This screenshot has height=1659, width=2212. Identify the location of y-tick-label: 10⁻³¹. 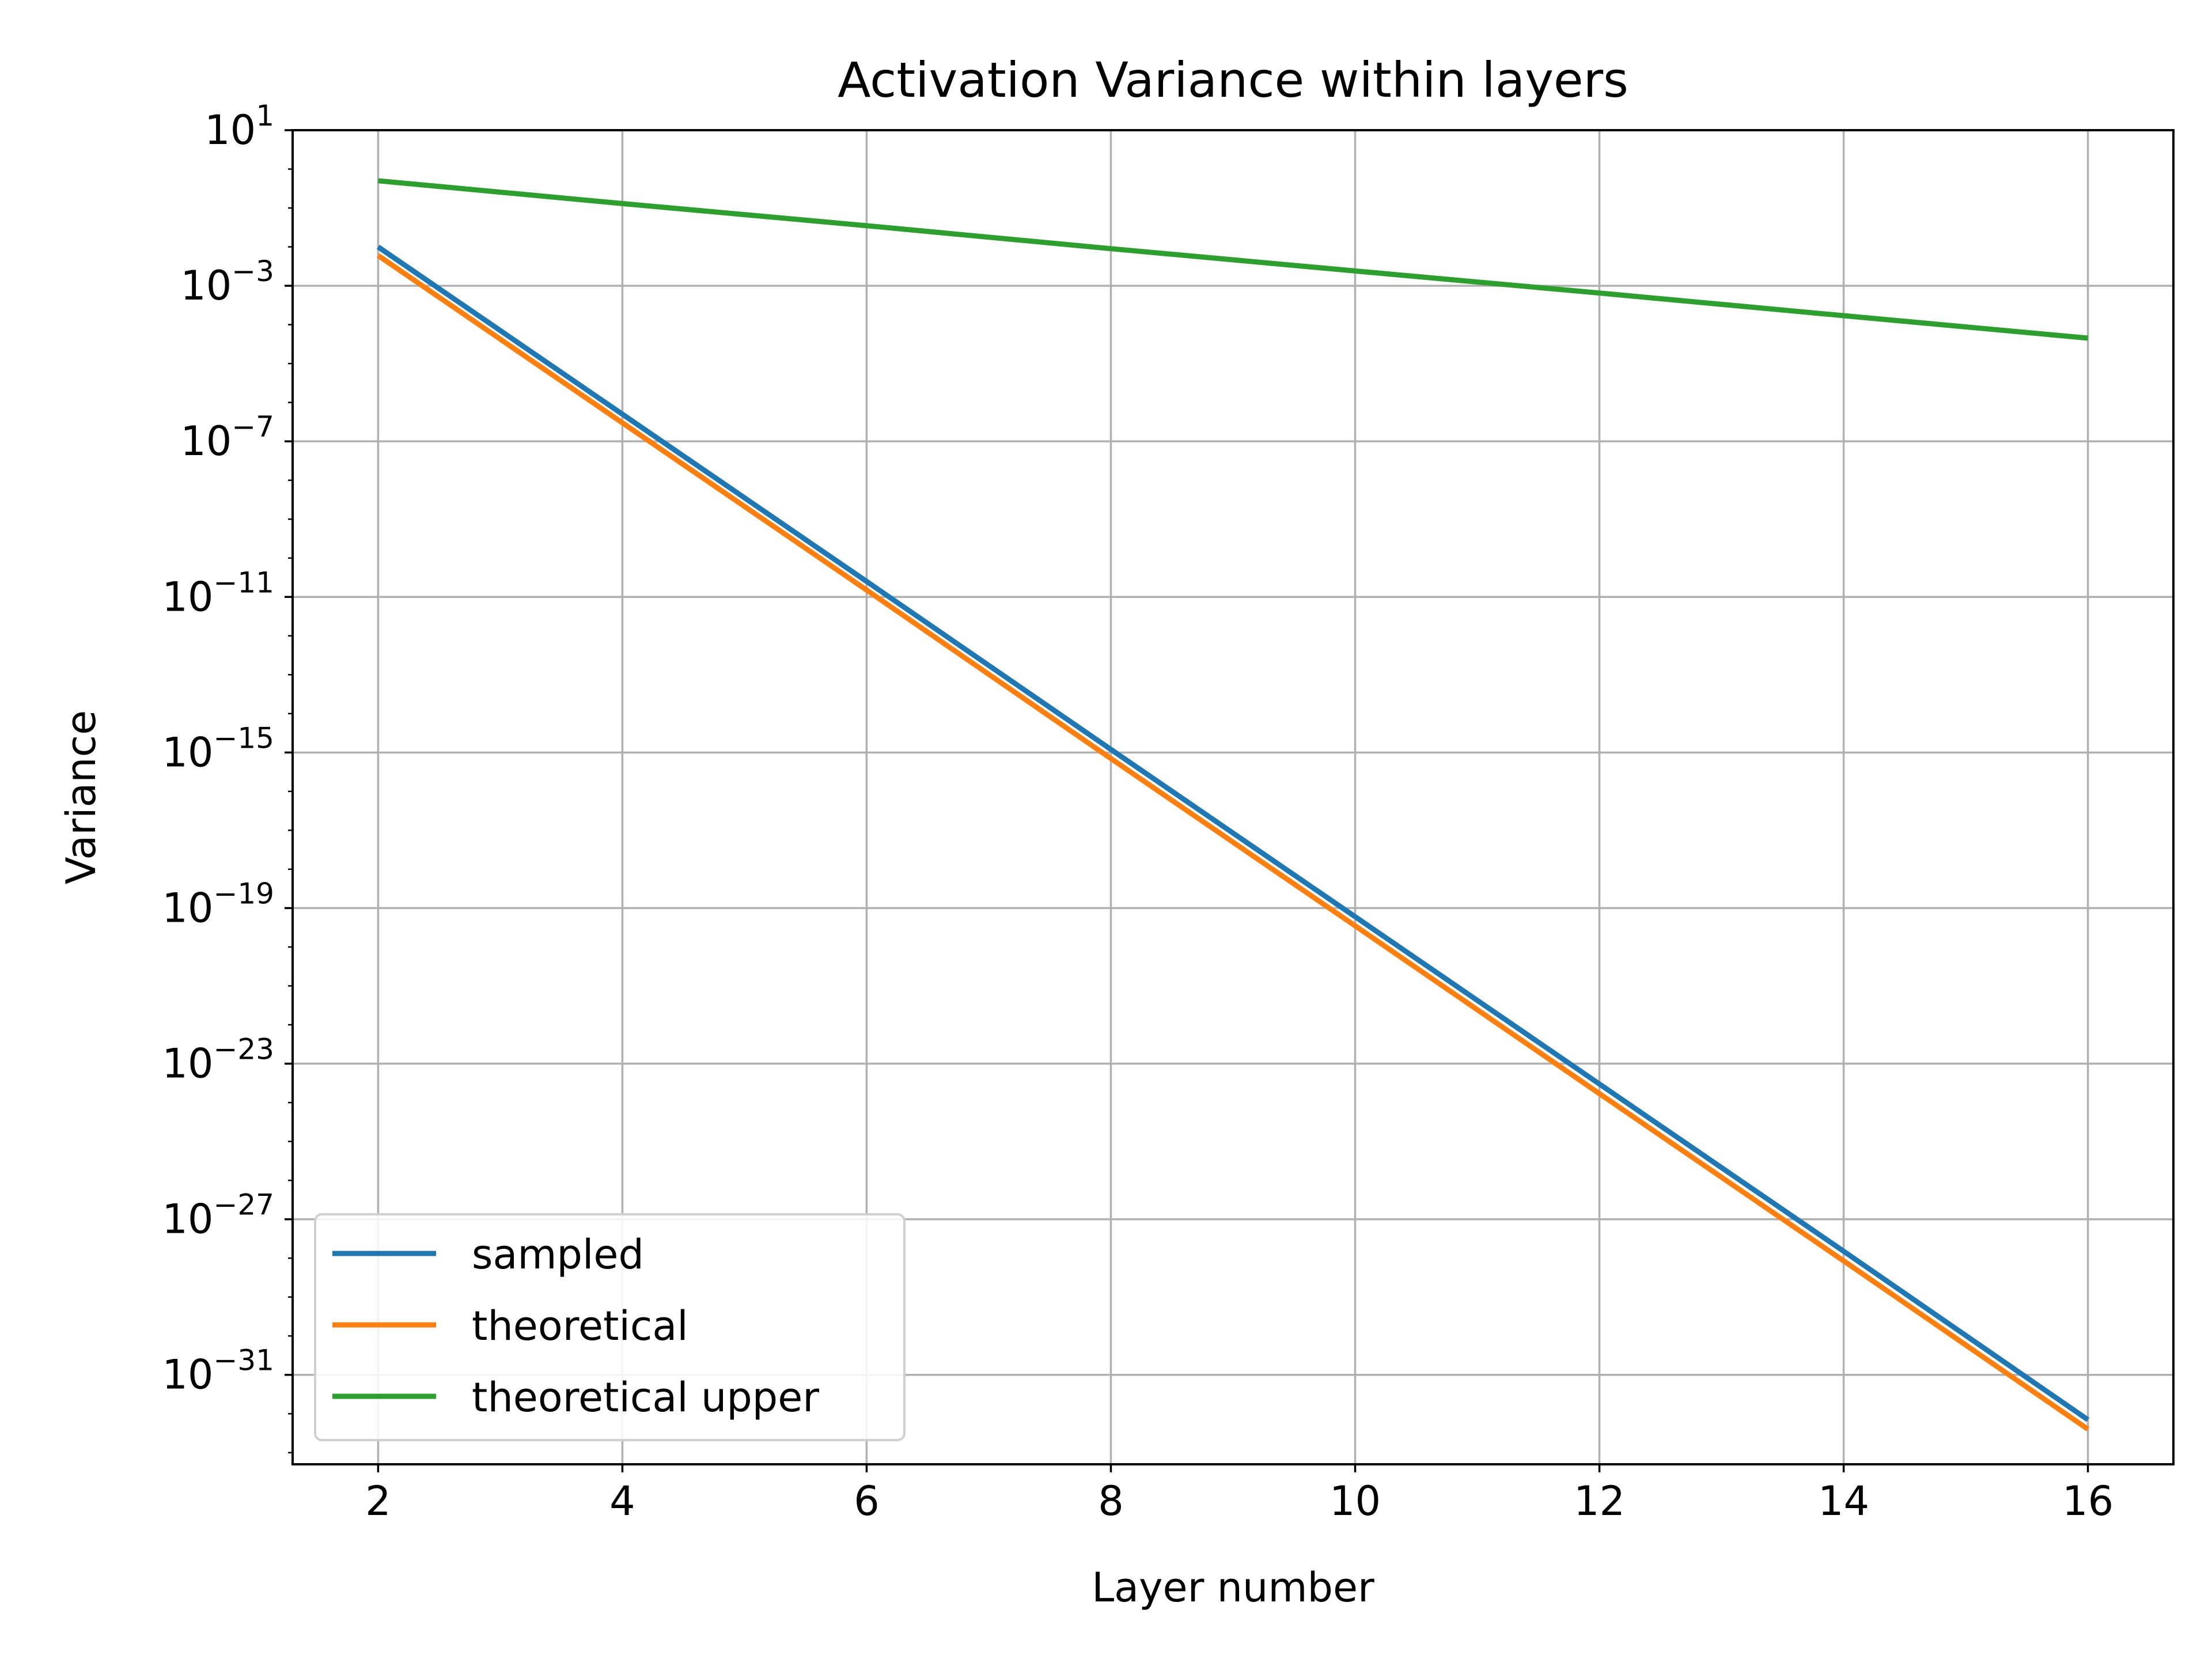
(218, 1371).